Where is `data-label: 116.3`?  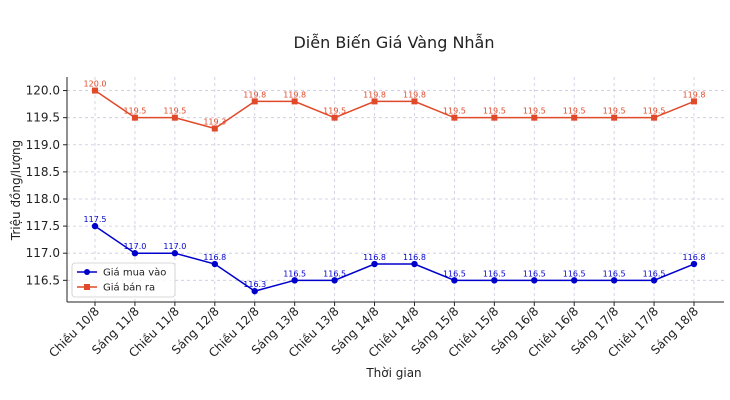
data-label: 116.3 is located at coordinates (254, 284).